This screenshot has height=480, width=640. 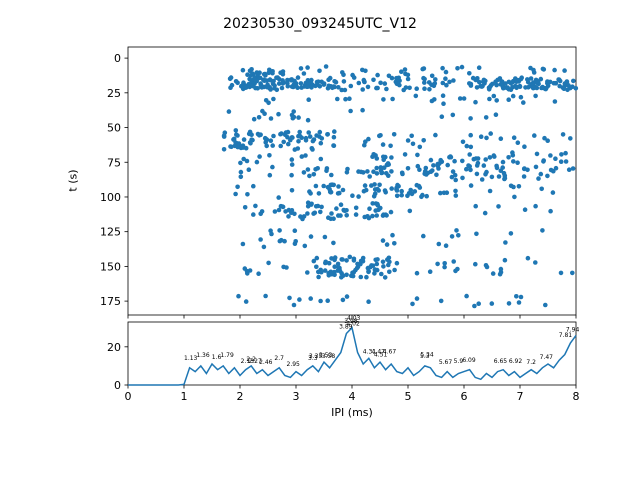 What do you see at coordinates (379, 351) in the screenshot?
I see `peak-annotation: 4.47` at bounding box center [379, 351].